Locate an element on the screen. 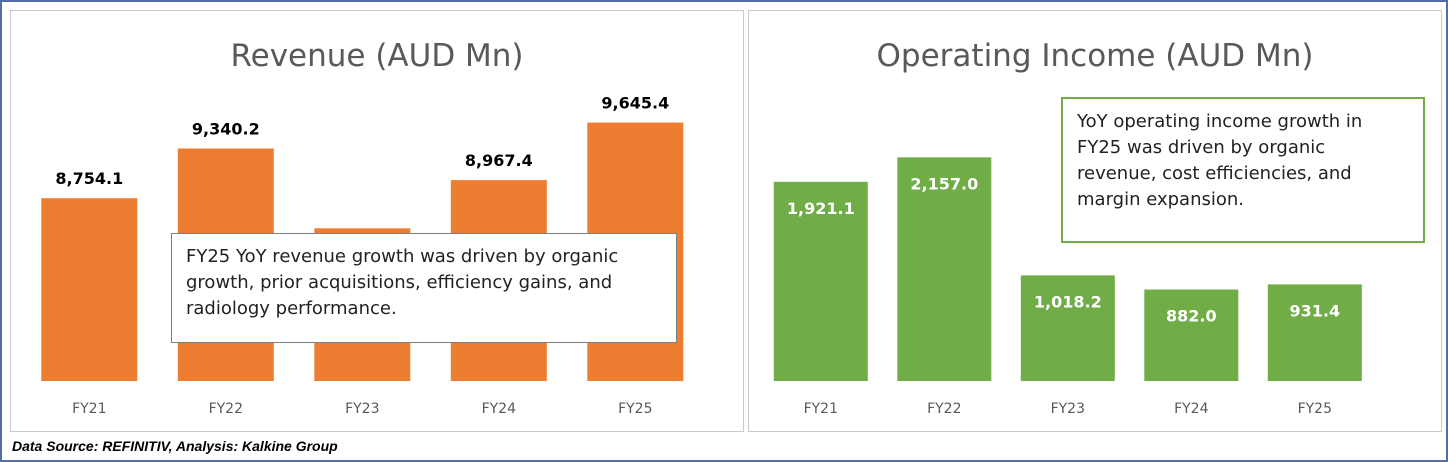  revenue-value-label-fy21: 8,754.1 is located at coordinates (89, 178).